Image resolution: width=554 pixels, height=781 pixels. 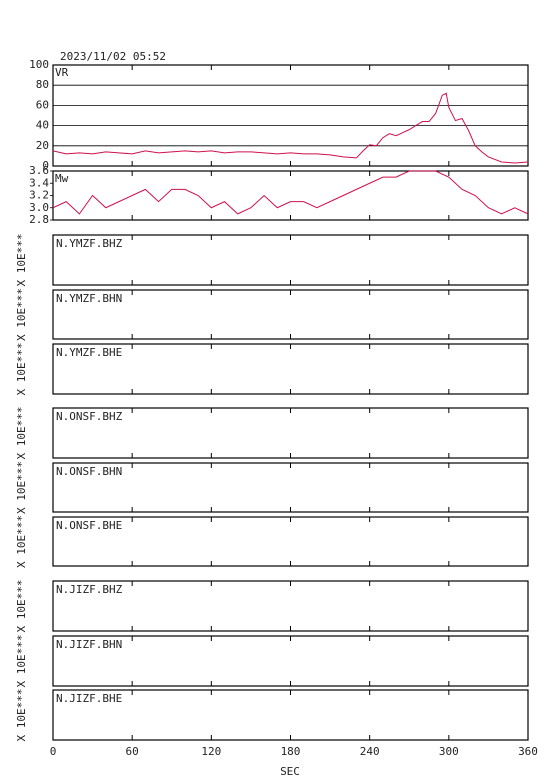 What do you see at coordinates (89, 298) in the screenshot?
I see `station-label: N.YMZF.BHN` at bounding box center [89, 298].